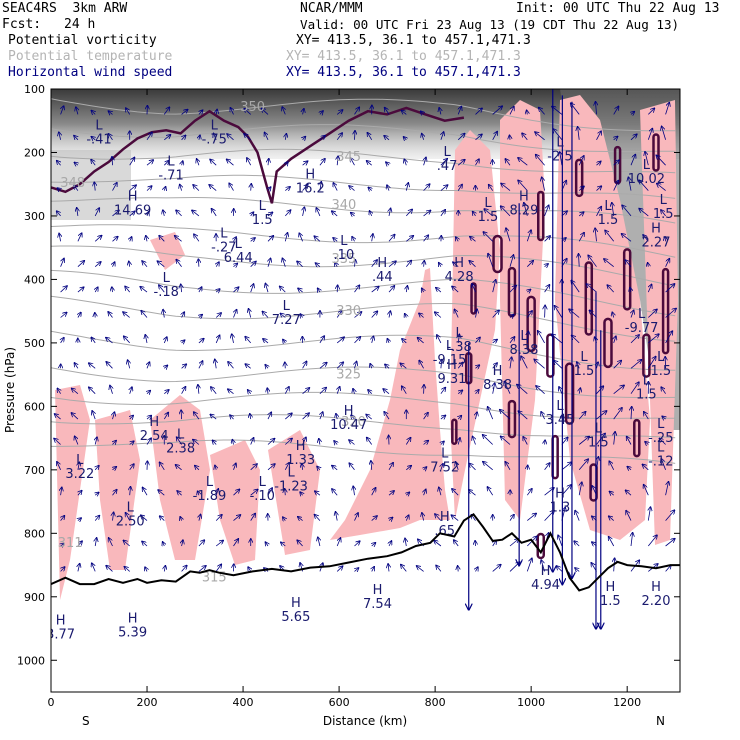 The width and height of the screenshot is (740, 740). I want to click on theta-contour-label: 315, so click(214, 578).